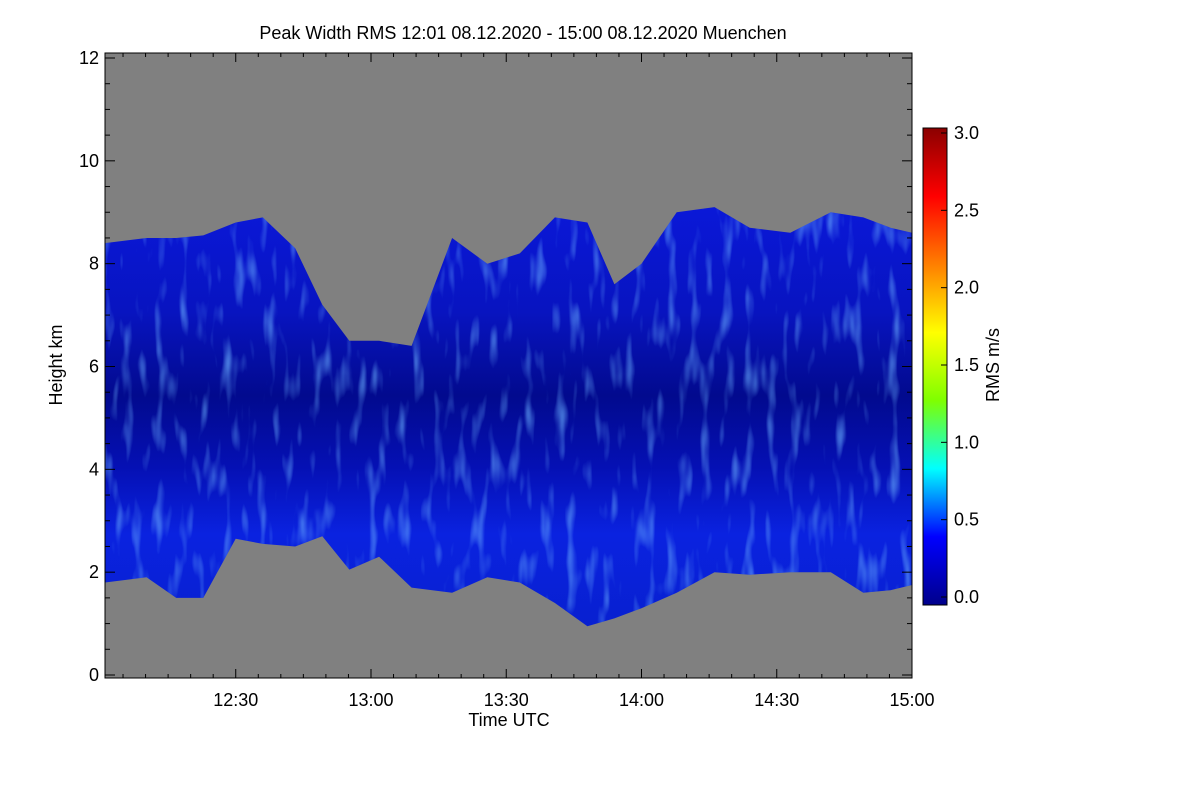 The width and height of the screenshot is (1200, 800). I want to click on colorbar-tick-label: 3.0, so click(966, 133).